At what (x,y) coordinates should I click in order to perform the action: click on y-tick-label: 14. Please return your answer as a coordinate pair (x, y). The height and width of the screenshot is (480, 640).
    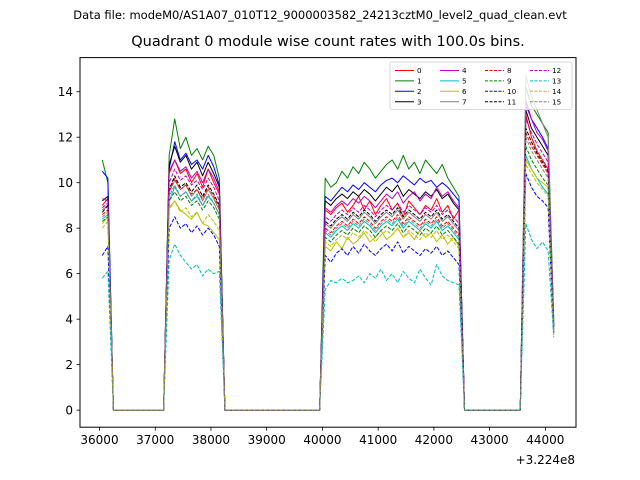
    Looking at the image, I should click on (65, 92).